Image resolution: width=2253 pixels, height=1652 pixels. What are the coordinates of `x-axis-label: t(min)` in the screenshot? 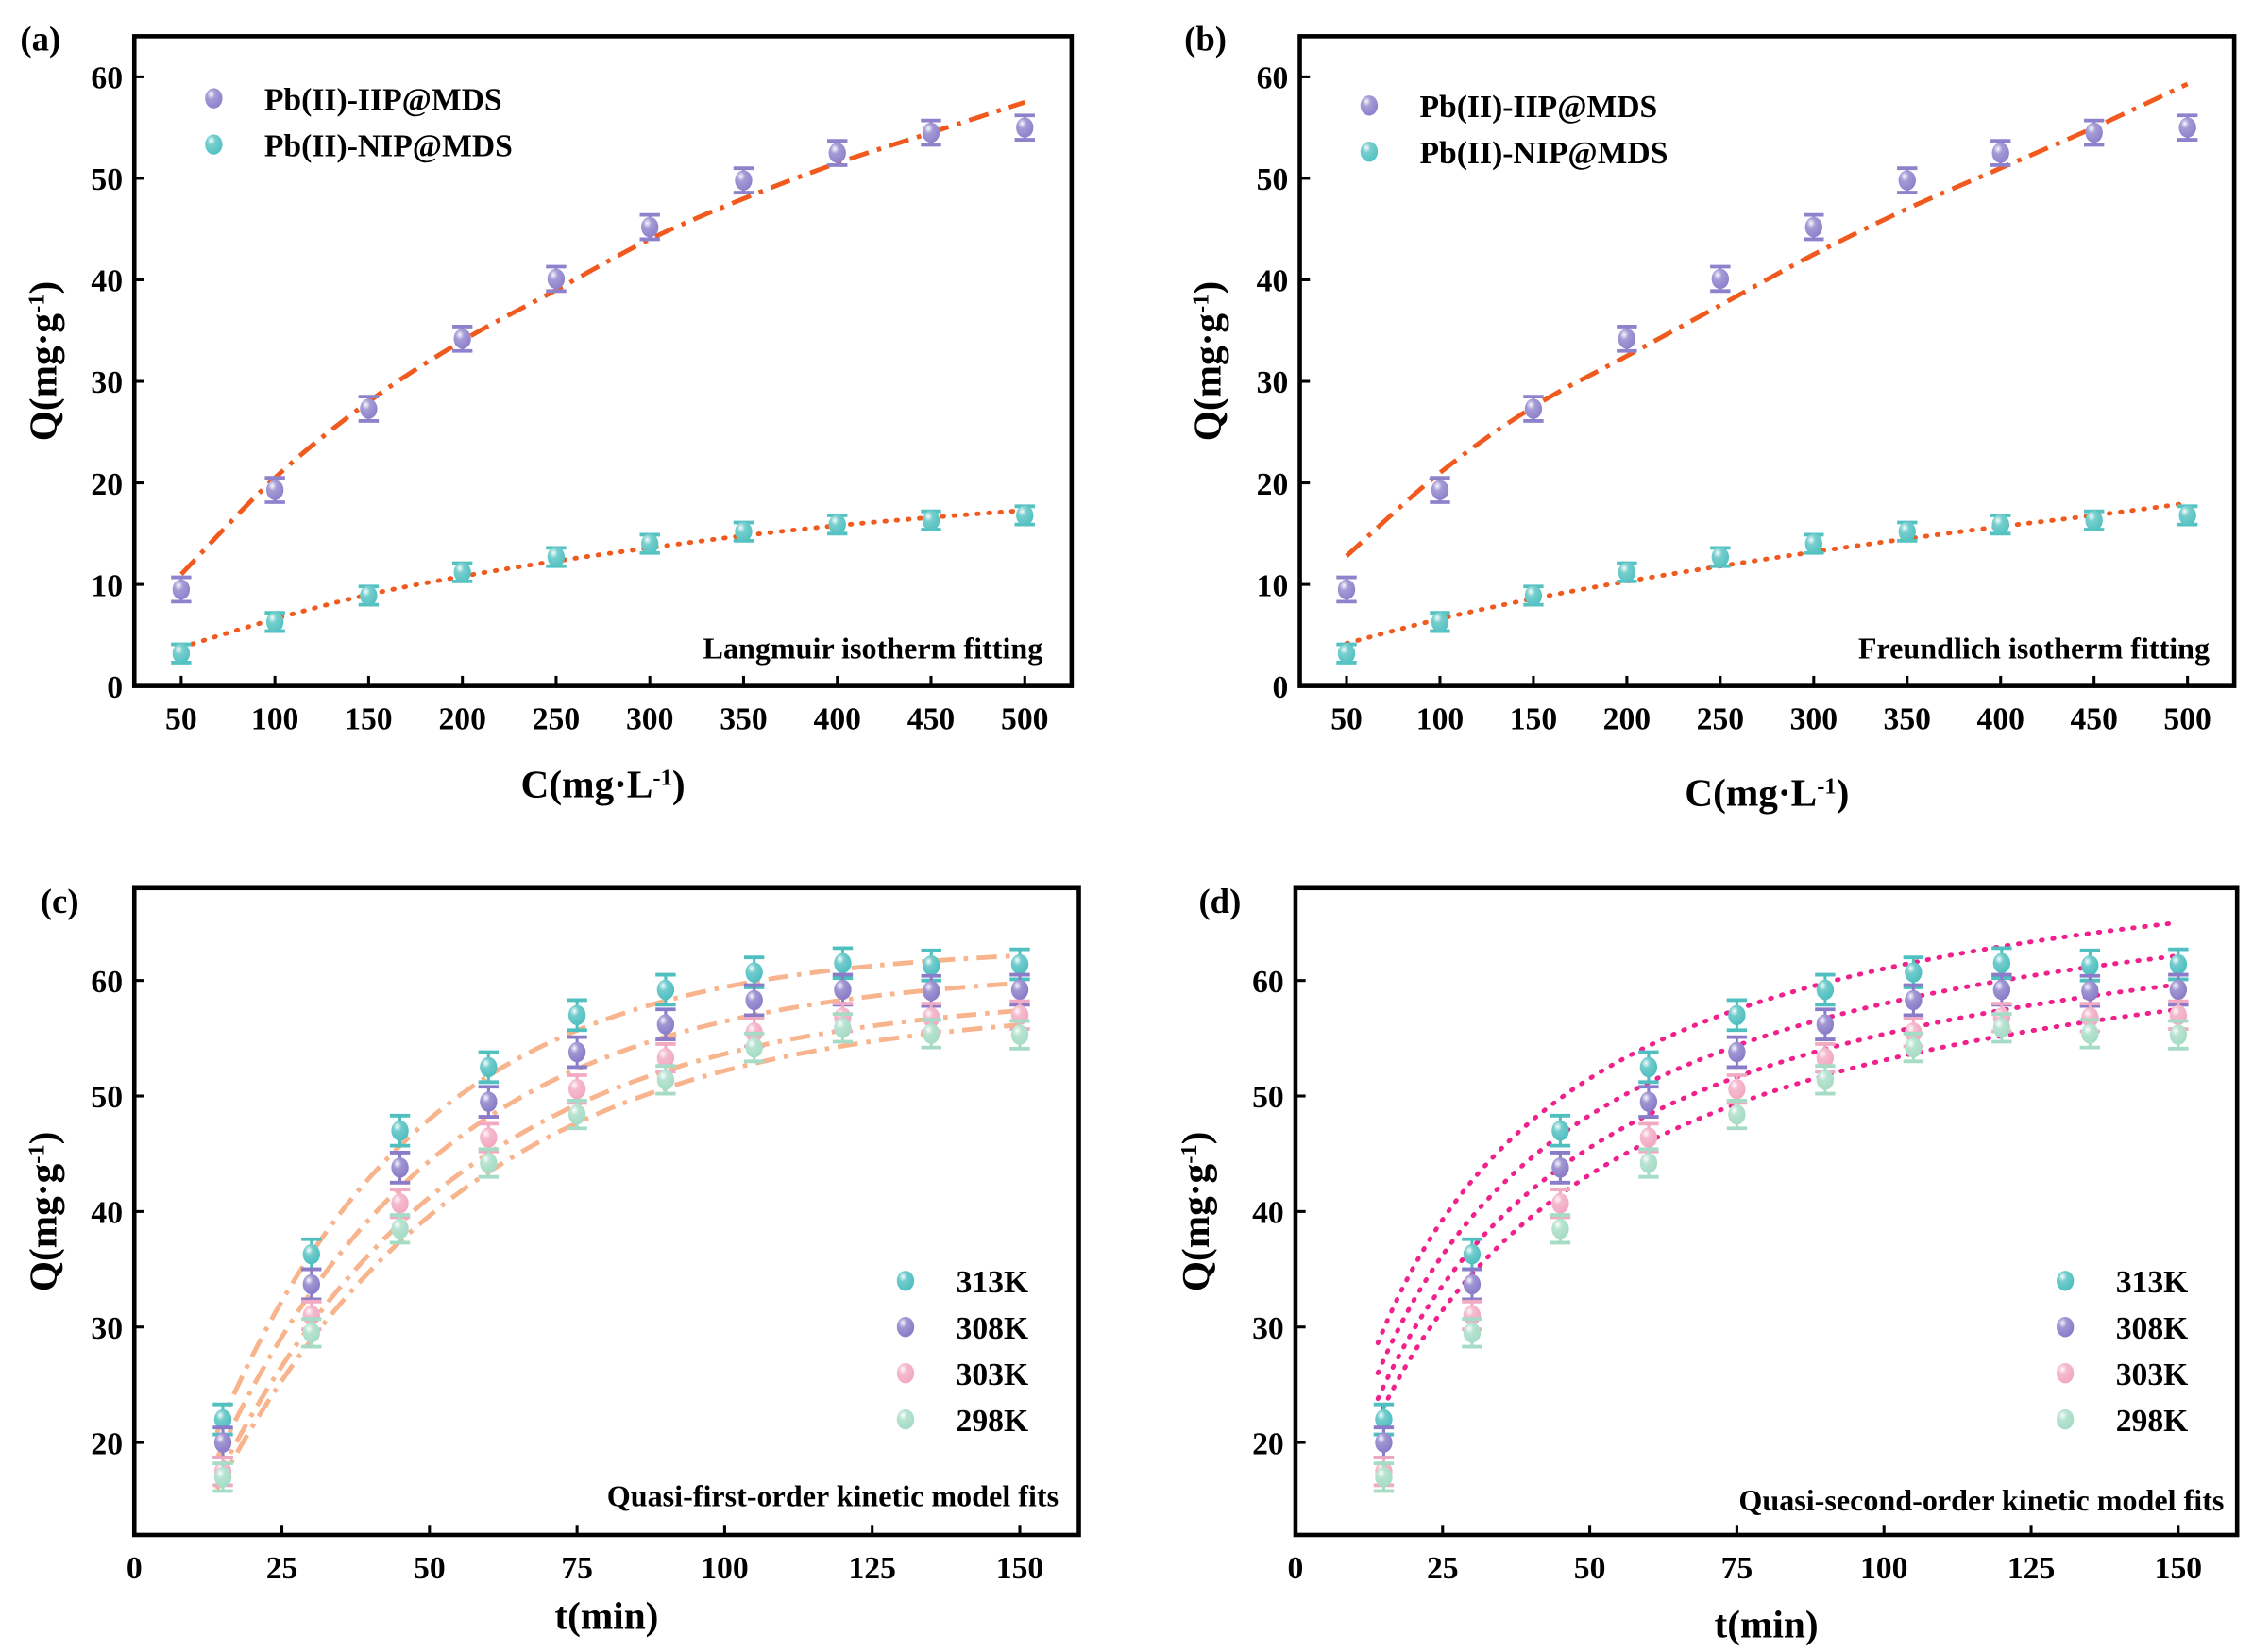 It's located at (606, 1615).